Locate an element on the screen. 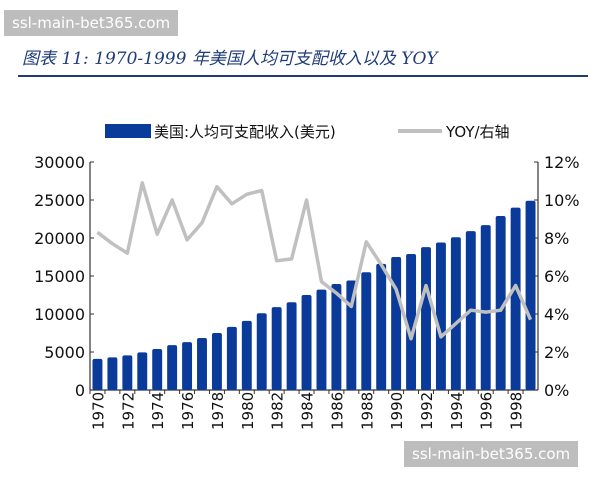  legend-bar-label: 美国:人均可支配收入(美元) is located at coordinates (245, 132).